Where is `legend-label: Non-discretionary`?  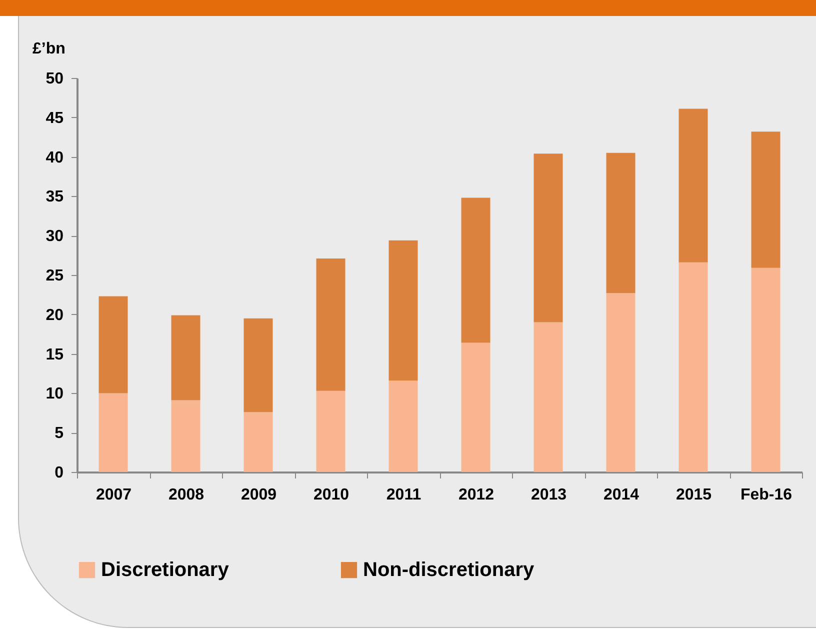
legend-label: Non-discretionary is located at coordinates (449, 570).